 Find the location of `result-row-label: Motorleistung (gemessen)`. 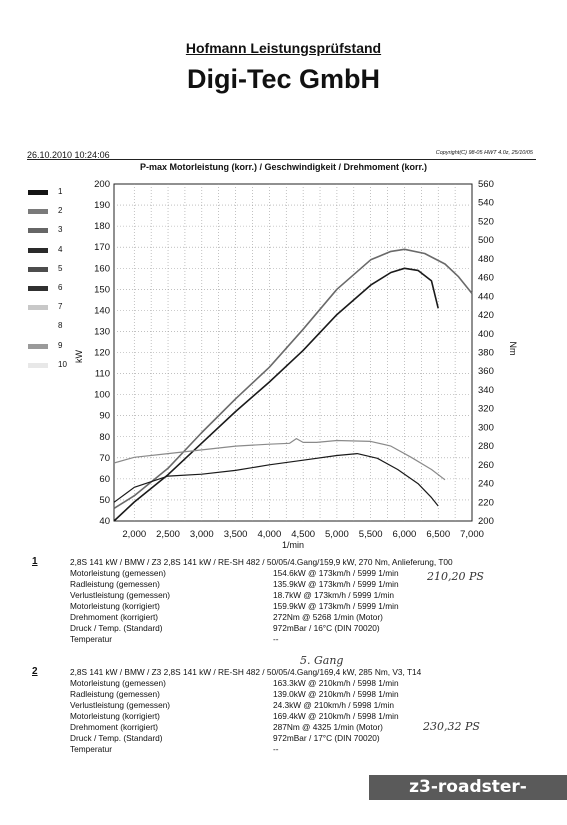

result-row-label: Motorleistung (gemessen) is located at coordinates (118, 683).